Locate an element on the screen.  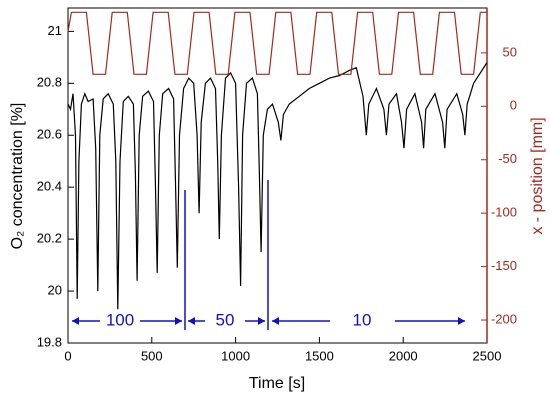
y2-tick-label: -100 is located at coordinates (504, 212).